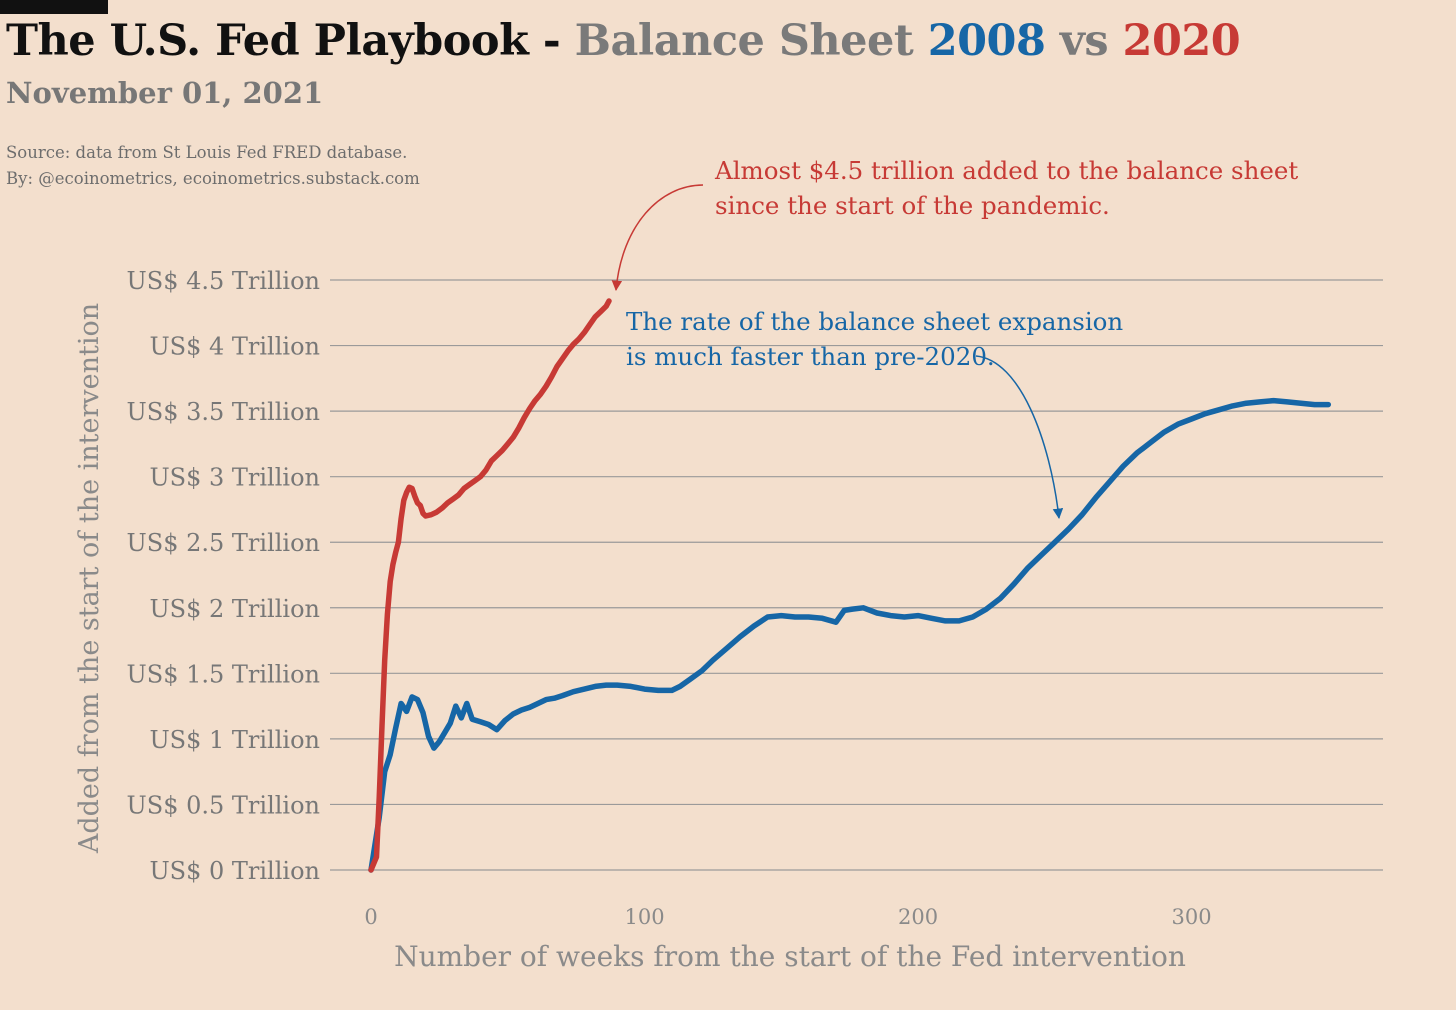 This screenshot has height=1010, width=1456. Describe the element at coordinates (54, 7) in the screenshot. I see `corner-bar` at that location.